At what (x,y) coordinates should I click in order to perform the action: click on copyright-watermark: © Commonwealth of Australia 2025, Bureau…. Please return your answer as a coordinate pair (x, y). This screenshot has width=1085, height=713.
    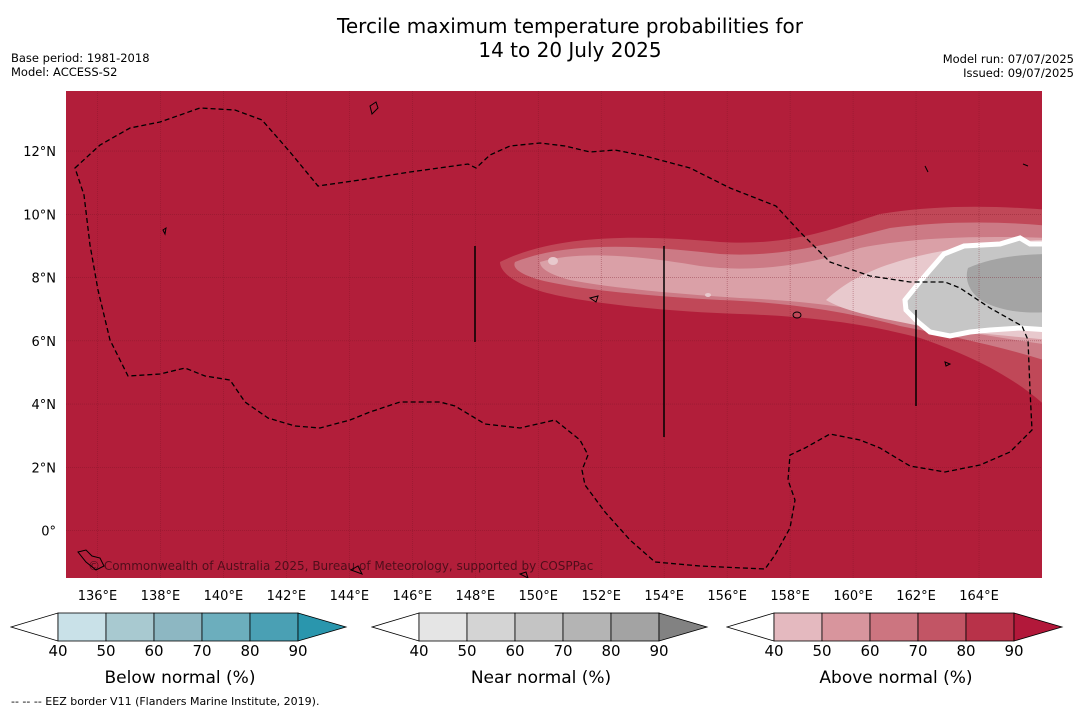
    Looking at the image, I should click on (340, 566).